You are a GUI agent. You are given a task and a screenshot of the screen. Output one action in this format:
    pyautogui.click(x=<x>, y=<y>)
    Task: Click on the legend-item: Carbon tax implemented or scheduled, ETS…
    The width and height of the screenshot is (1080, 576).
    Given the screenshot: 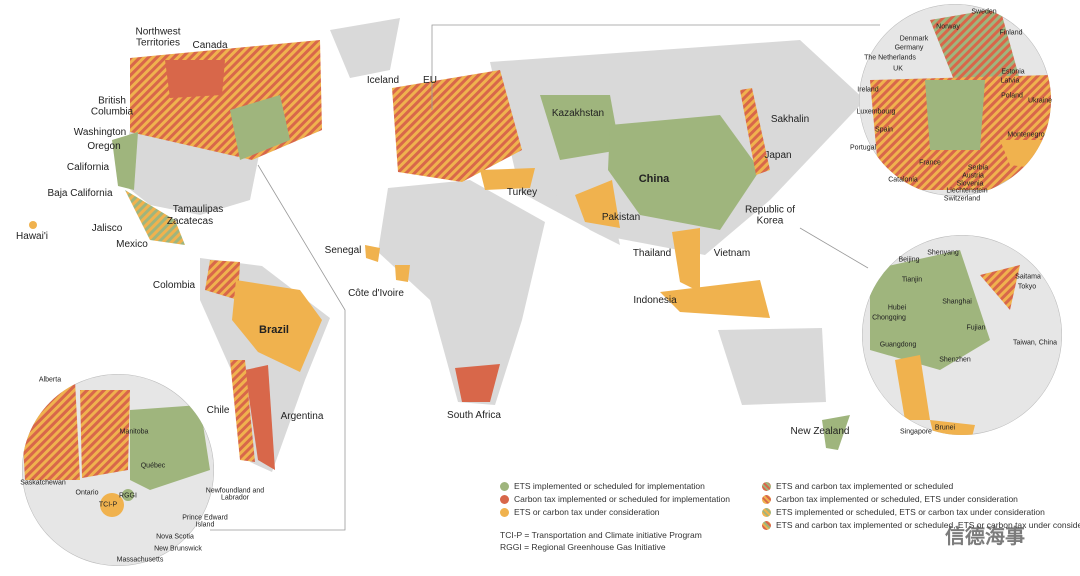 What is the action you would take?
    pyautogui.click(x=890, y=499)
    